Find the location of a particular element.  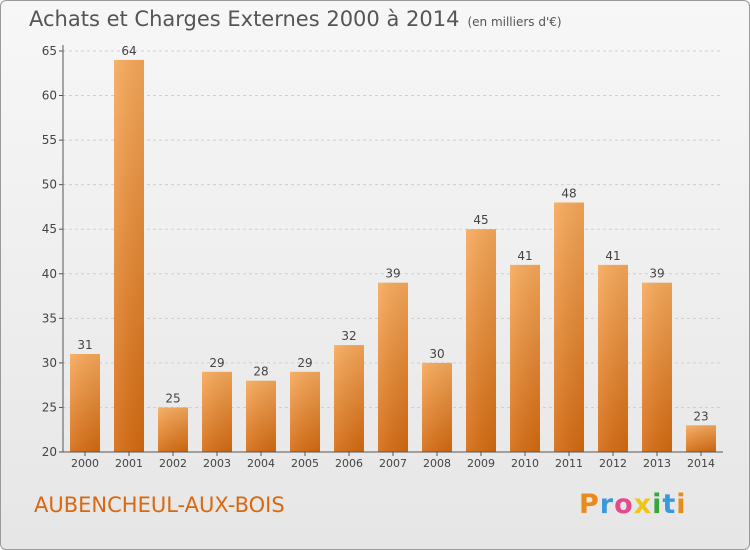

x-tick-label: 2004 is located at coordinates (261, 463).